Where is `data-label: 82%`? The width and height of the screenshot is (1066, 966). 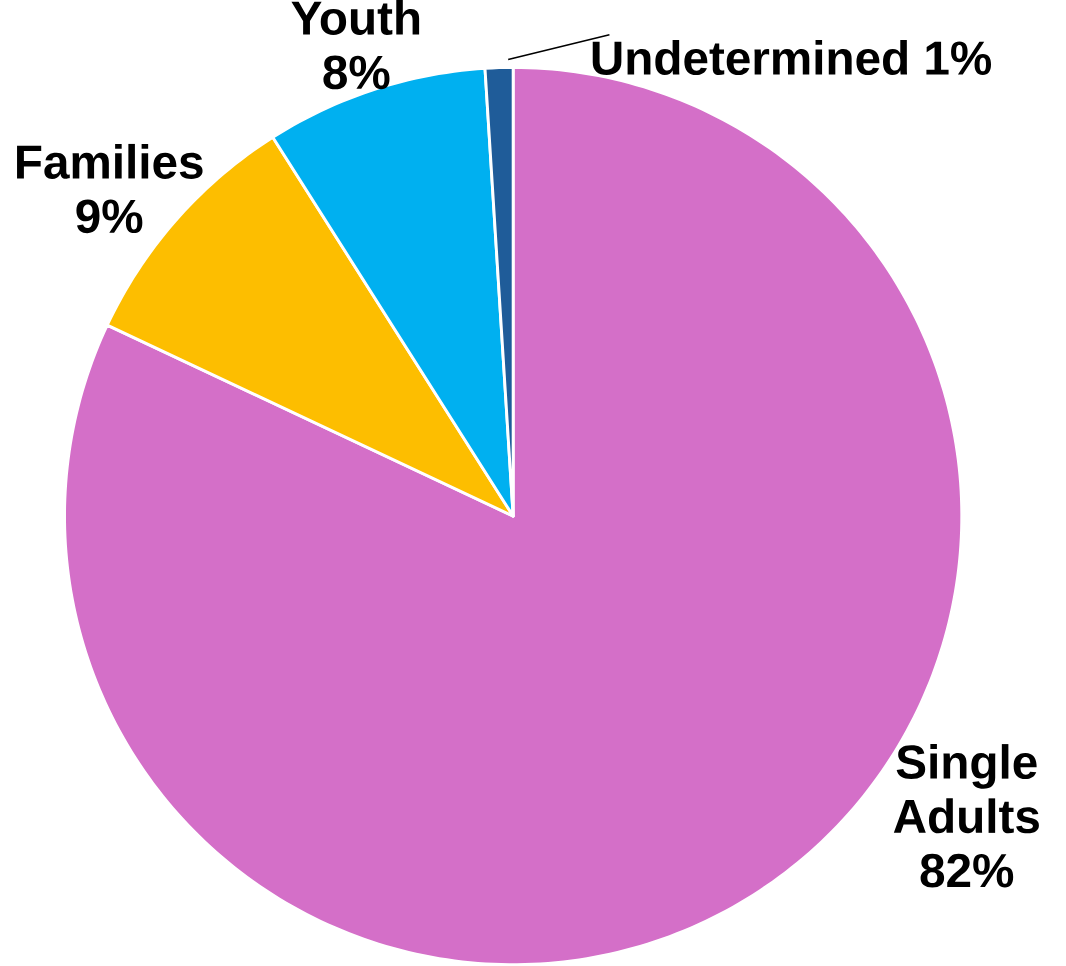
data-label: 82% is located at coordinates (967, 870).